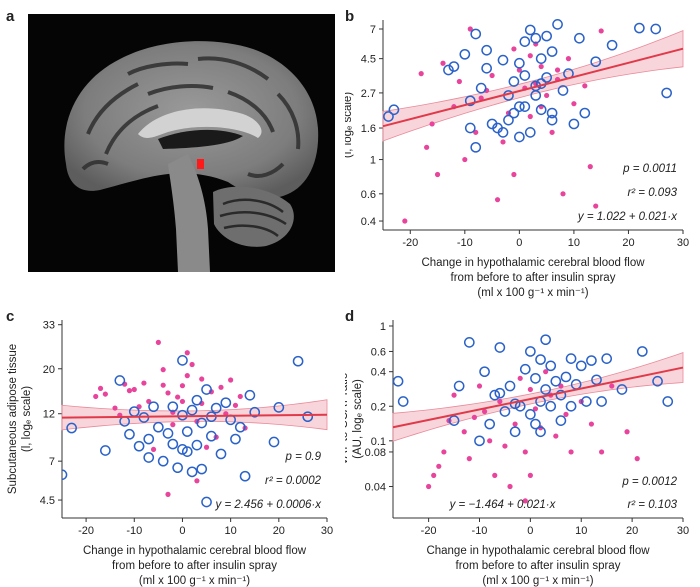  What do you see at coordinates (200, 164) in the screenshot?
I see `hypothalamus-highlight` at bounding box center [200, 164].